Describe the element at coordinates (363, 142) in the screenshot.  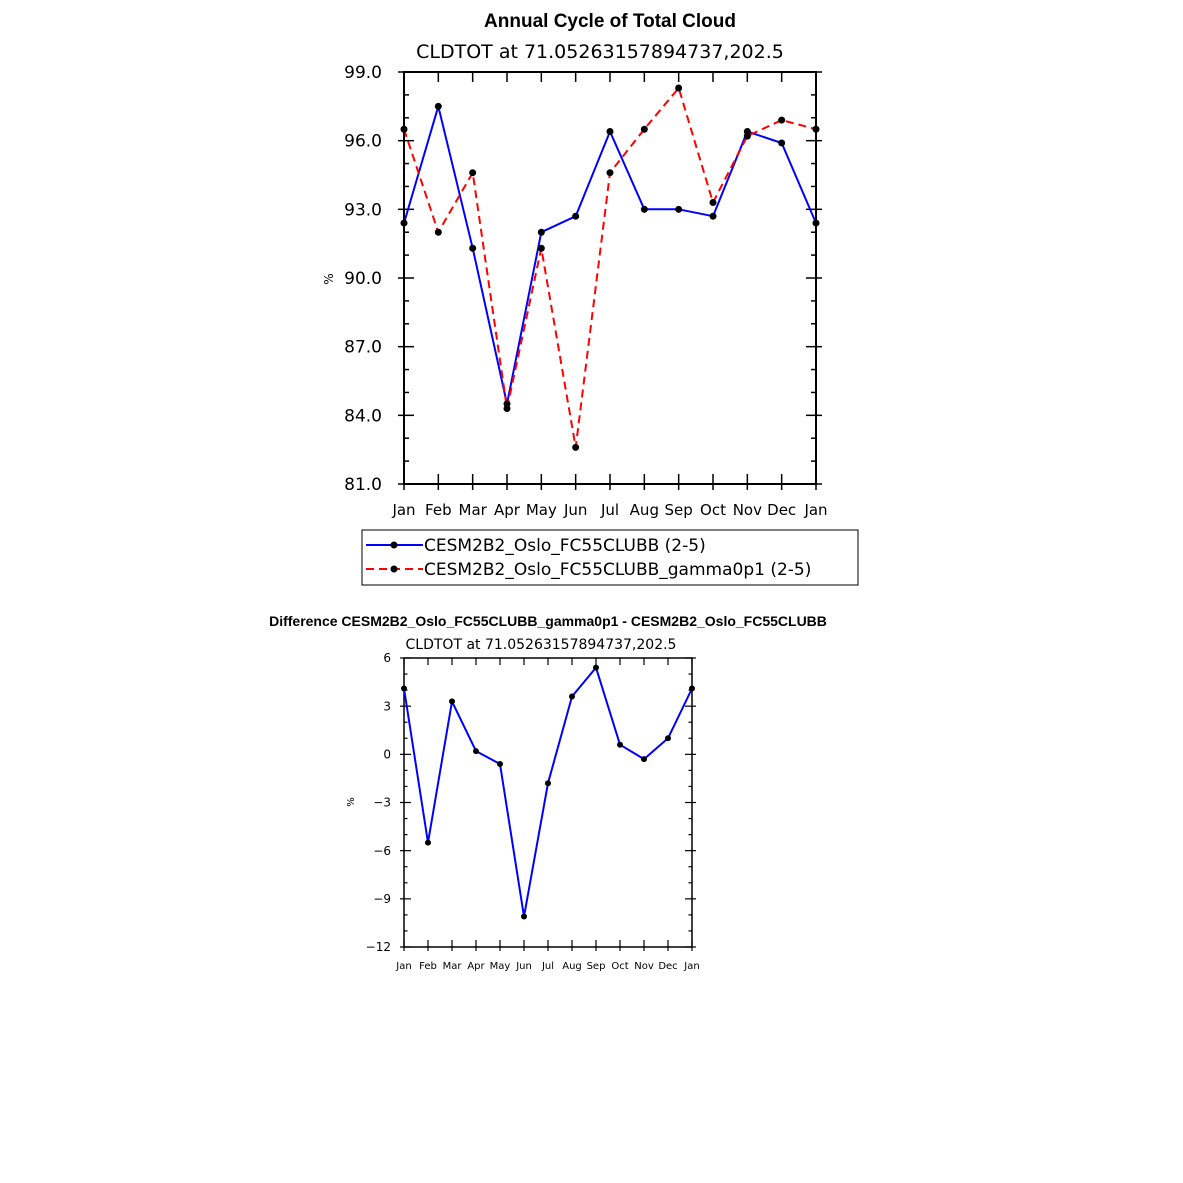
I see `y-tick-label: 96.0` at that location.